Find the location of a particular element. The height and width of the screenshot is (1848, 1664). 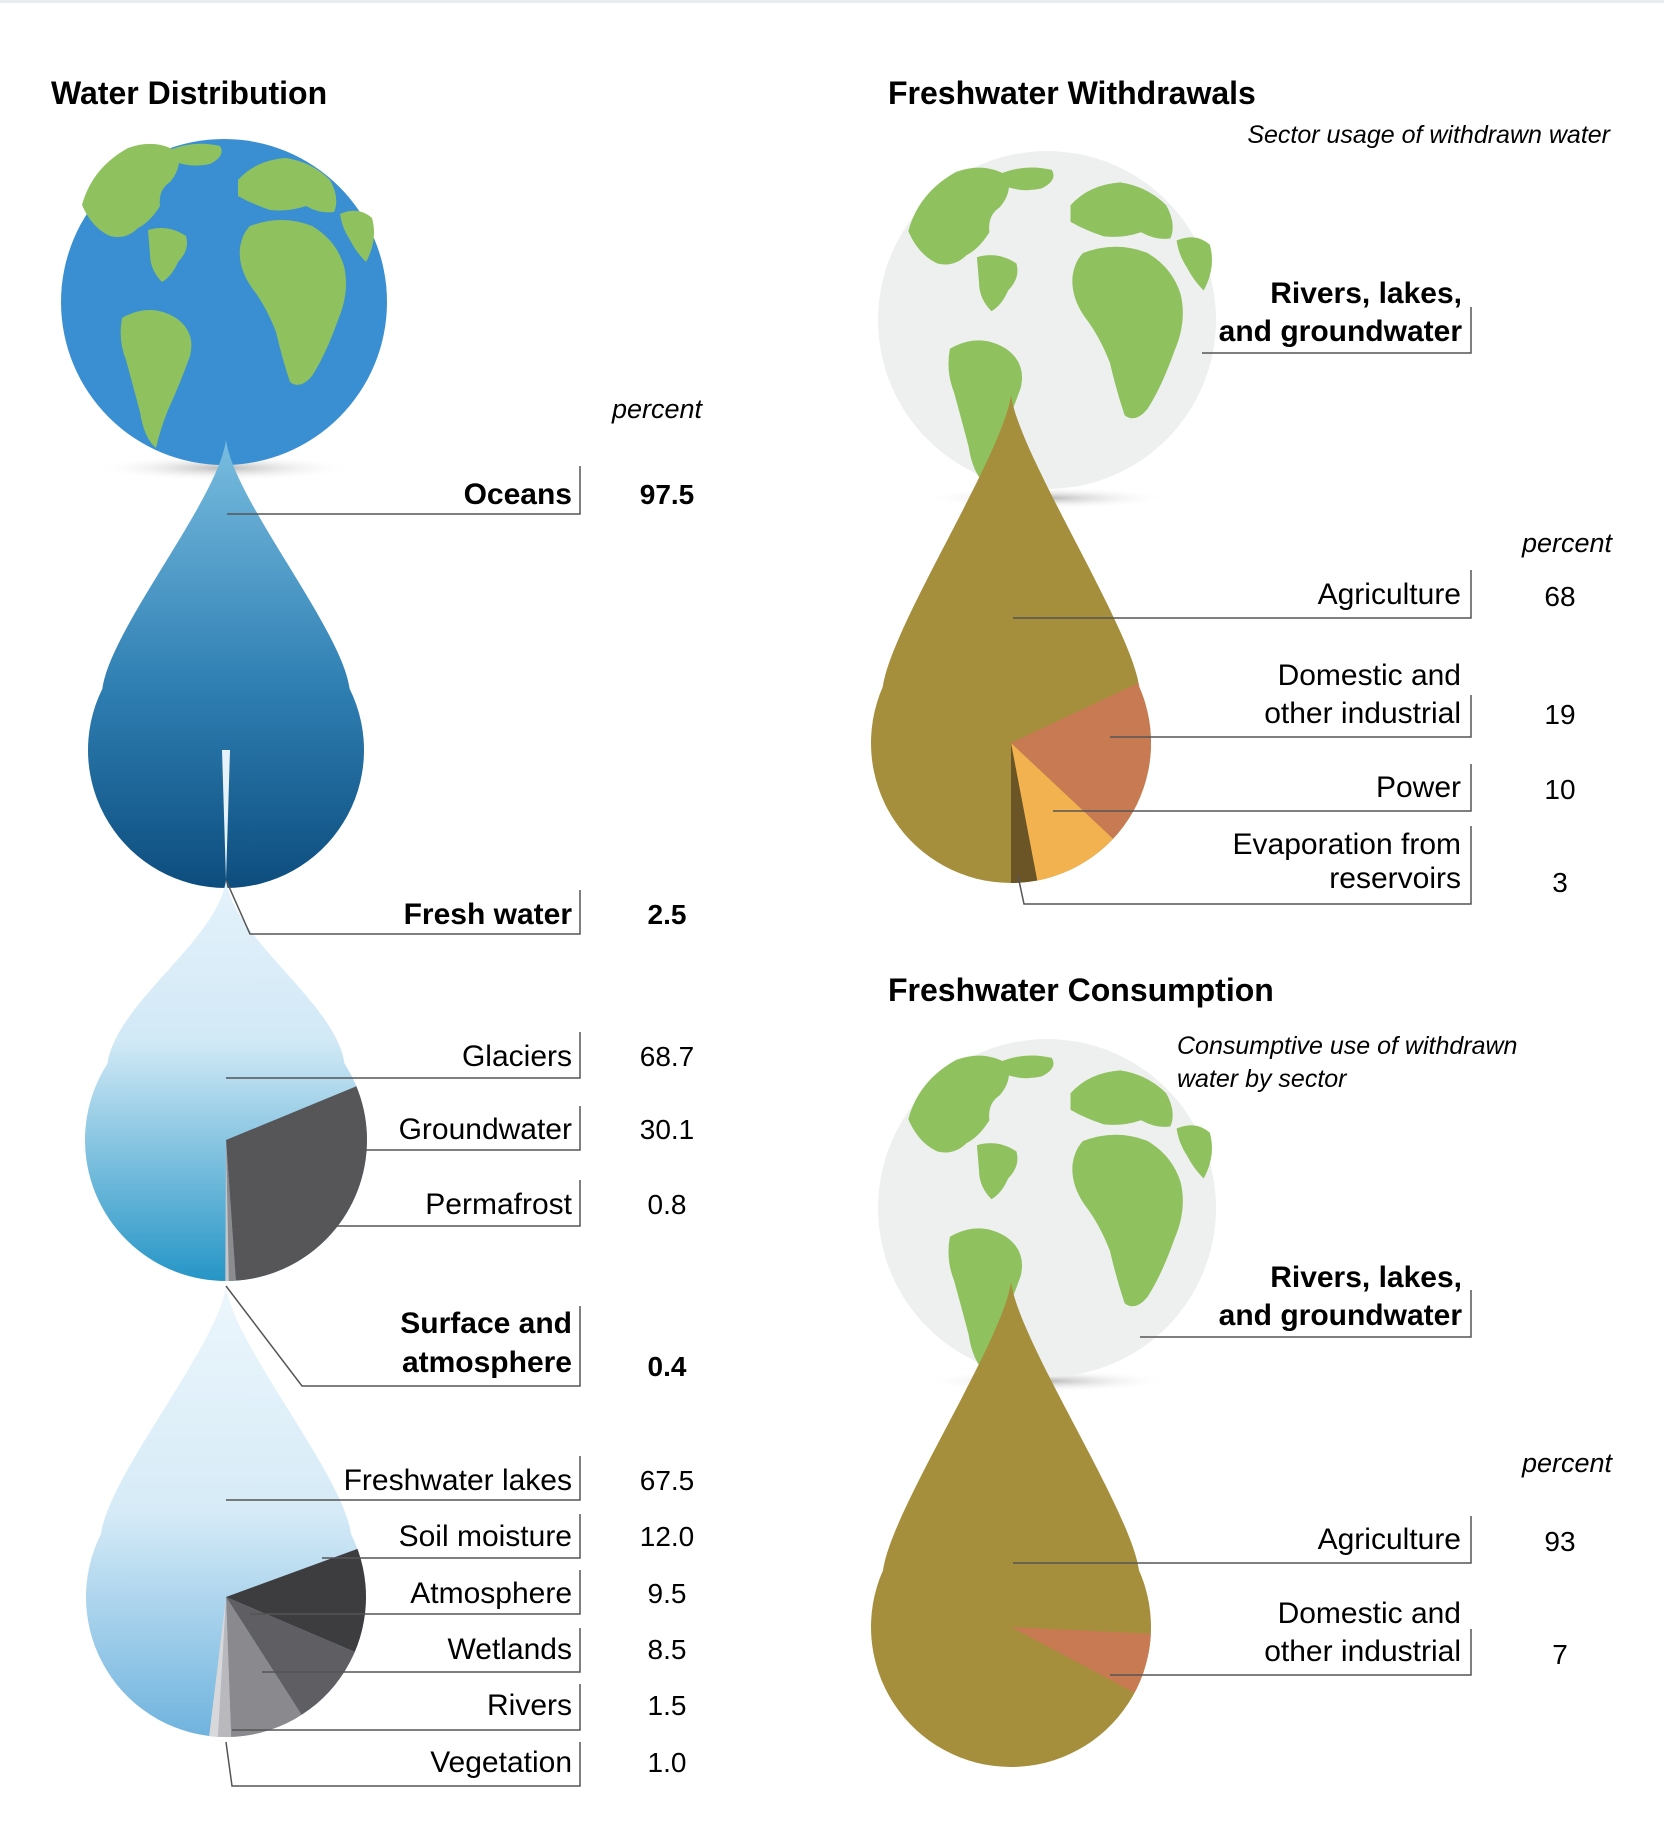

globe-blue is located at coordinates (224, 310).